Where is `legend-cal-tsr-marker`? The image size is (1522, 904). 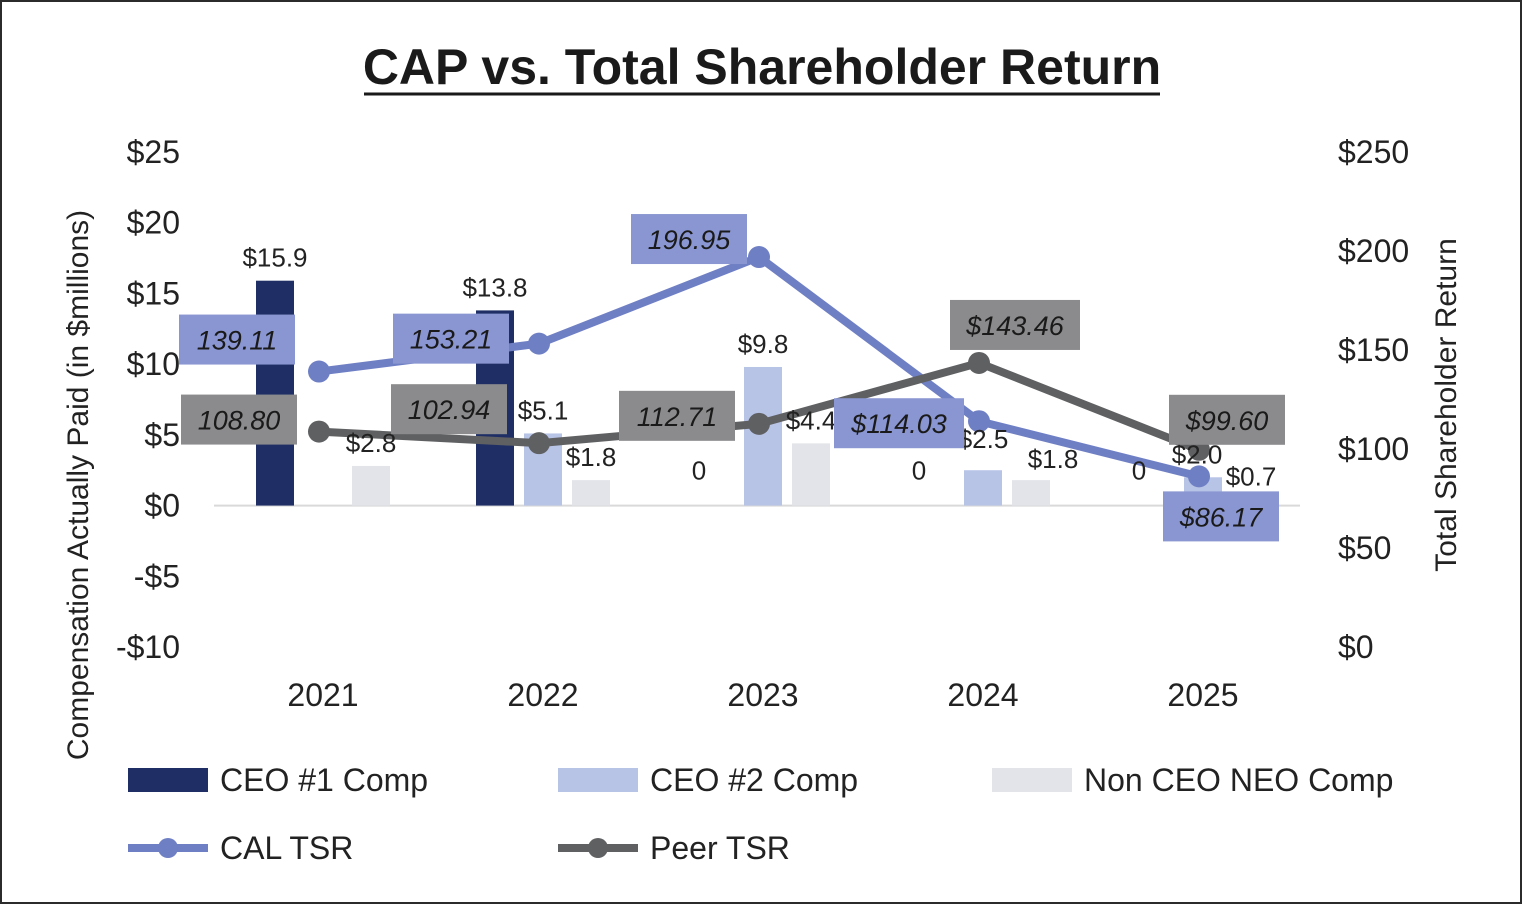
legend-cal-tsr-marker is located at coordinates (168, 848).